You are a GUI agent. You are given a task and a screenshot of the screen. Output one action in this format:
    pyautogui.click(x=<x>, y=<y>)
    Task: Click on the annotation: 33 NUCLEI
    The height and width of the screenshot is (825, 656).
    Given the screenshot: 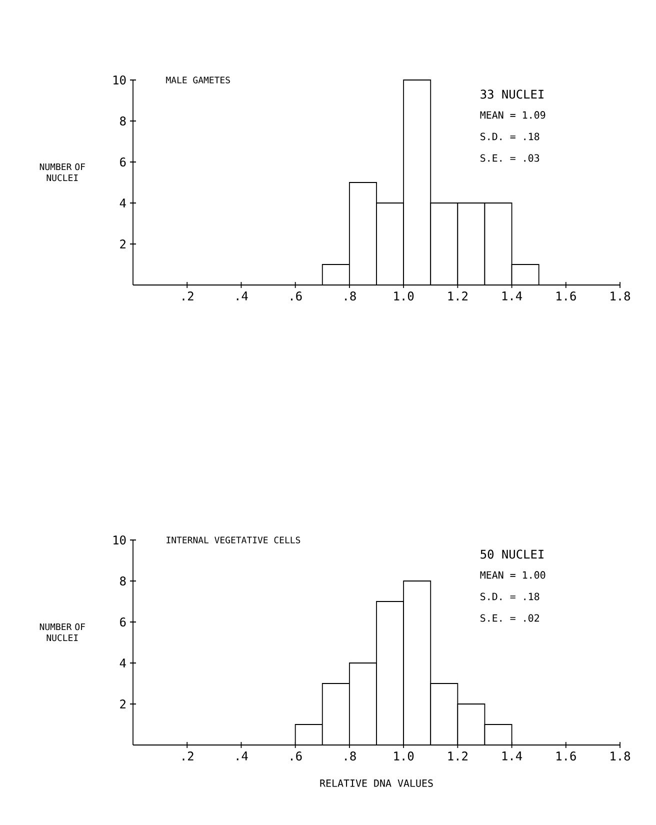 What is the action you would take?
    pyautogui.click(x=512, y=94)
    